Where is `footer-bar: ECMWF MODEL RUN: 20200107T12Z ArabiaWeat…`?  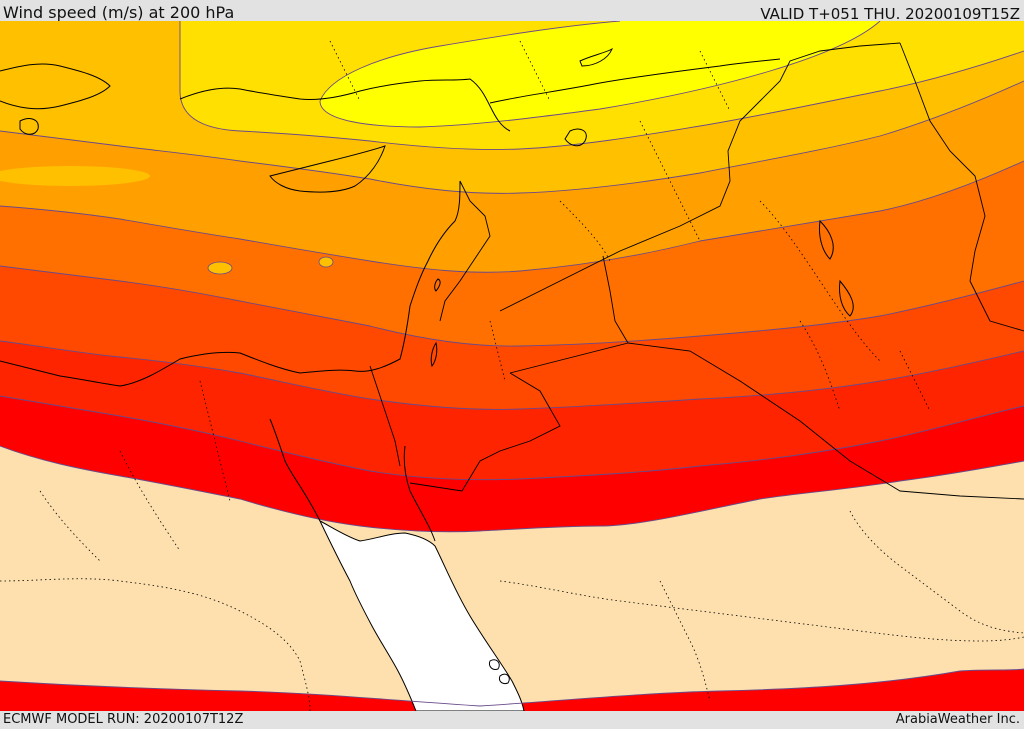
footer-bar: ECMWF MODEL RUN: 20200107T12Z ArabiaWeat… is located at coordinates (512, 720).